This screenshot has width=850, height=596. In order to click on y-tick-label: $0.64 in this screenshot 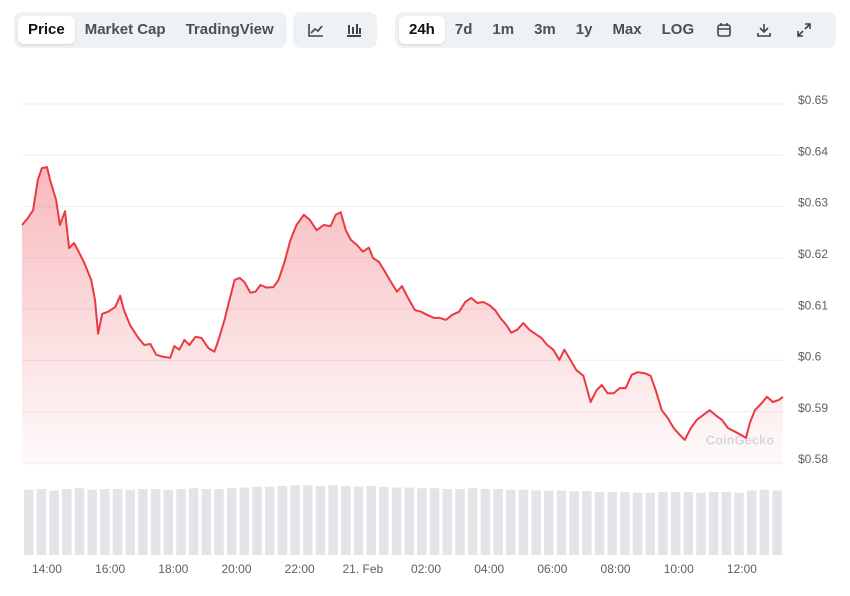, I will do `click(813, 151)`.